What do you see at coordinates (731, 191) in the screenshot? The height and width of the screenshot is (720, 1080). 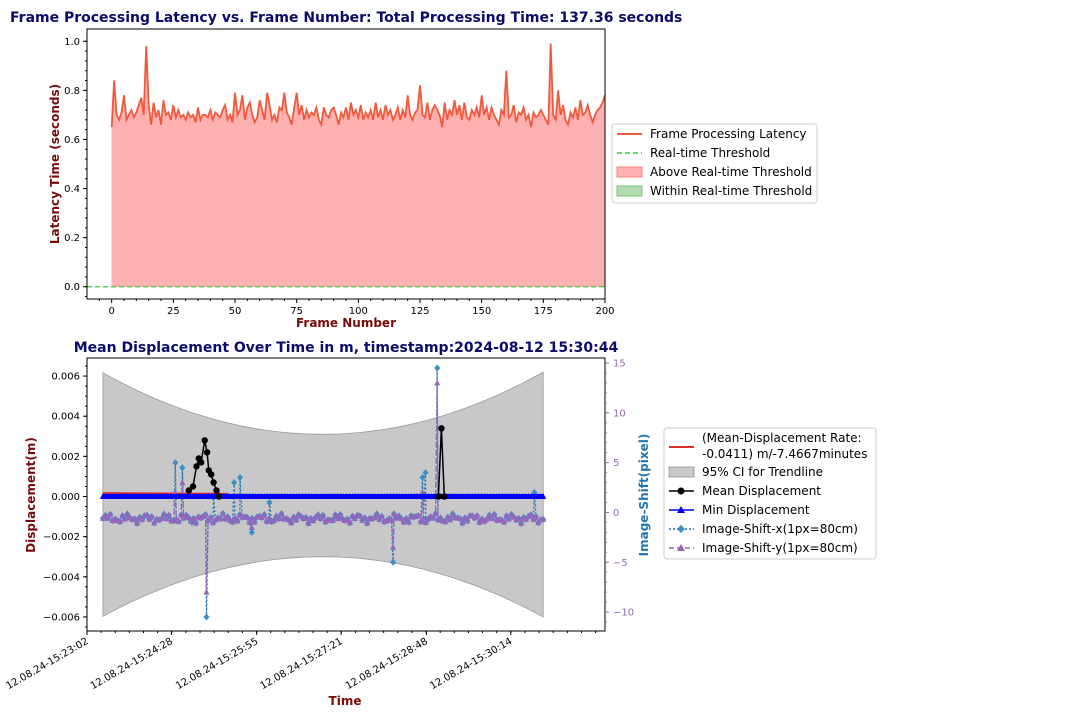 I see `legend-within-label: Within Real-time Threshold` at bounding box center [731, 191].